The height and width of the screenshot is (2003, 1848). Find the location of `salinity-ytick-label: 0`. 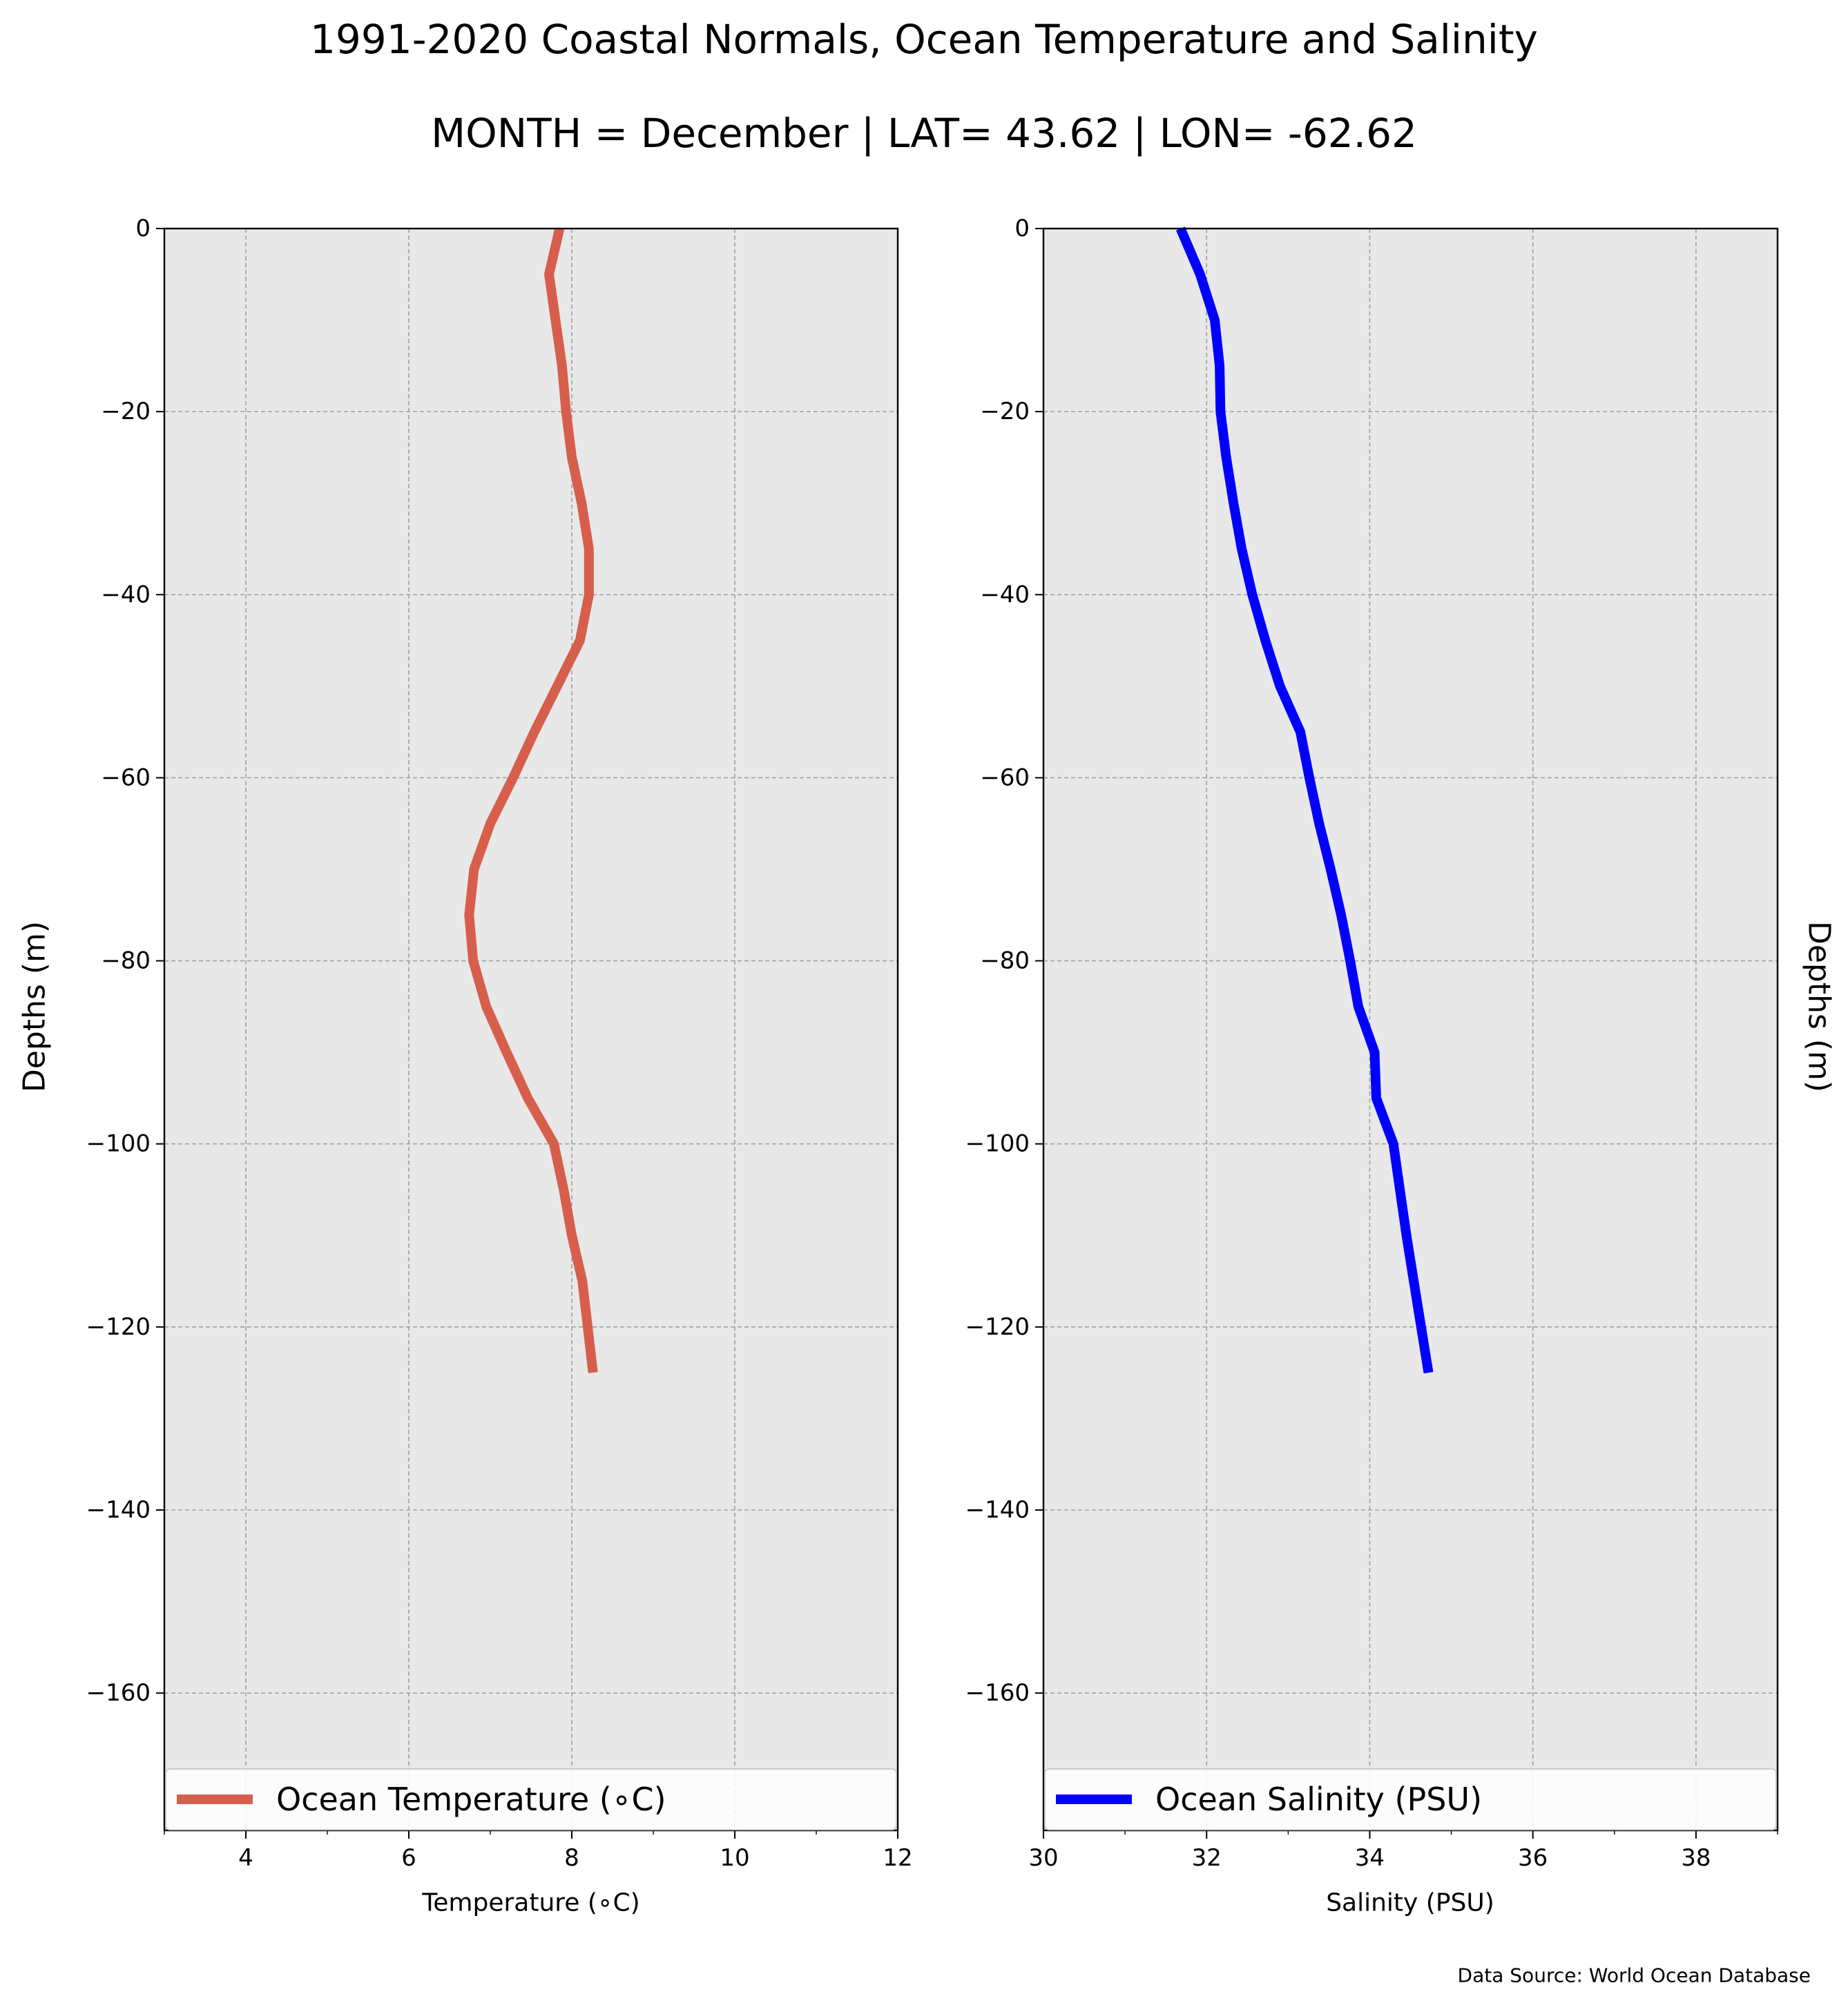

salinity-ytick-label: 0 is located at coordinates (1022, 229).